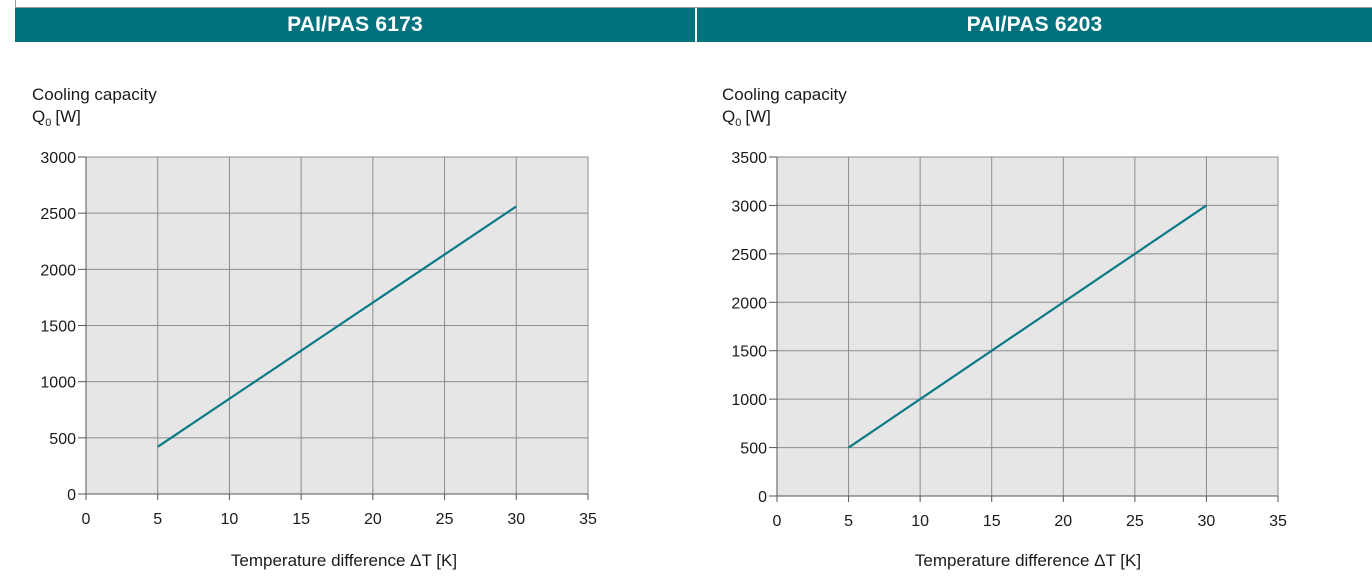 This screenshot has height=580, width=1372. Describe the element at coordinates (693, 4) in the screenshot. I see `top-frame-line` at that location.